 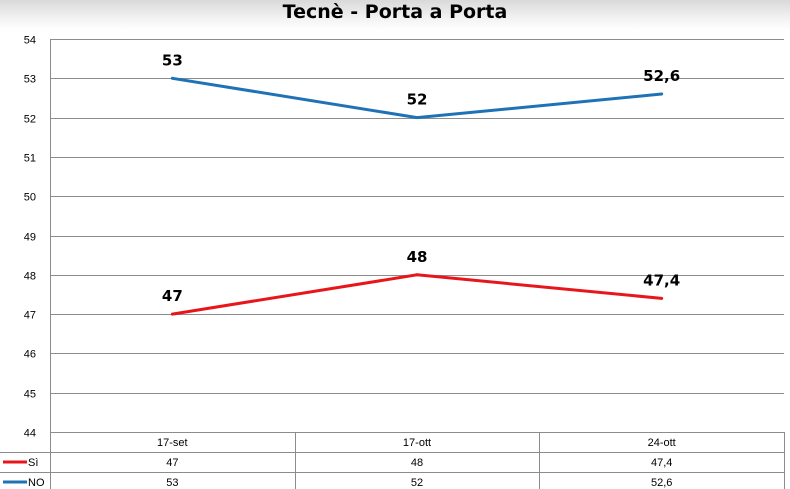 I want to click on data-label: 48, so click(x=417, y=257).